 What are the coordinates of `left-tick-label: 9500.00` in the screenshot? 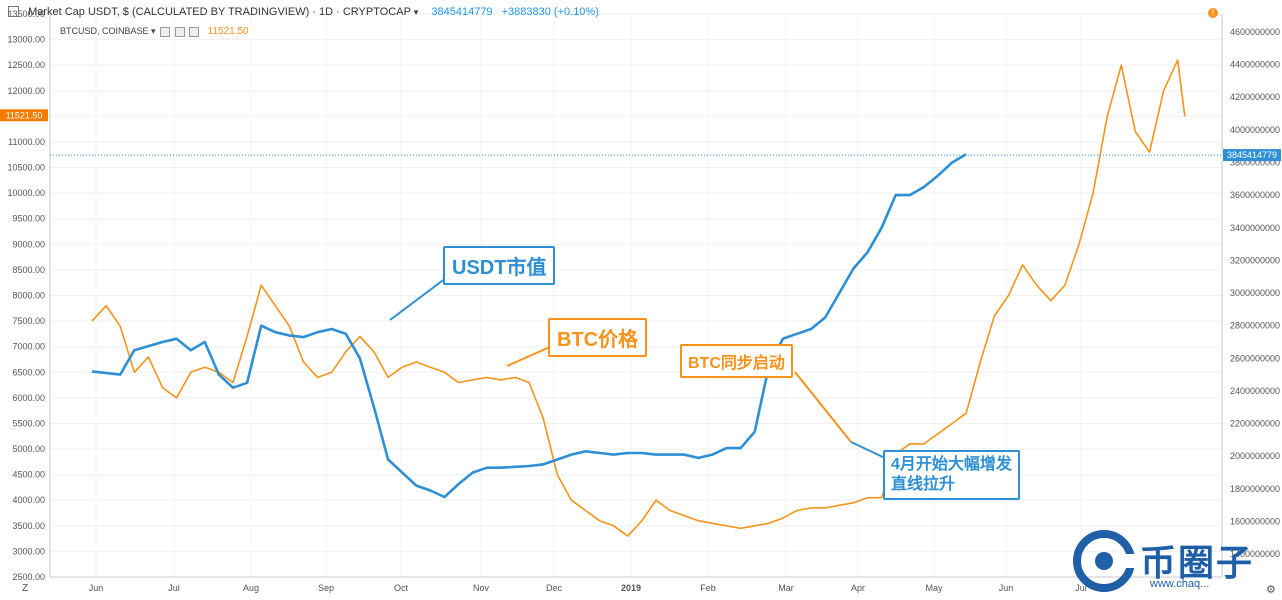 It's located at (28, 219).